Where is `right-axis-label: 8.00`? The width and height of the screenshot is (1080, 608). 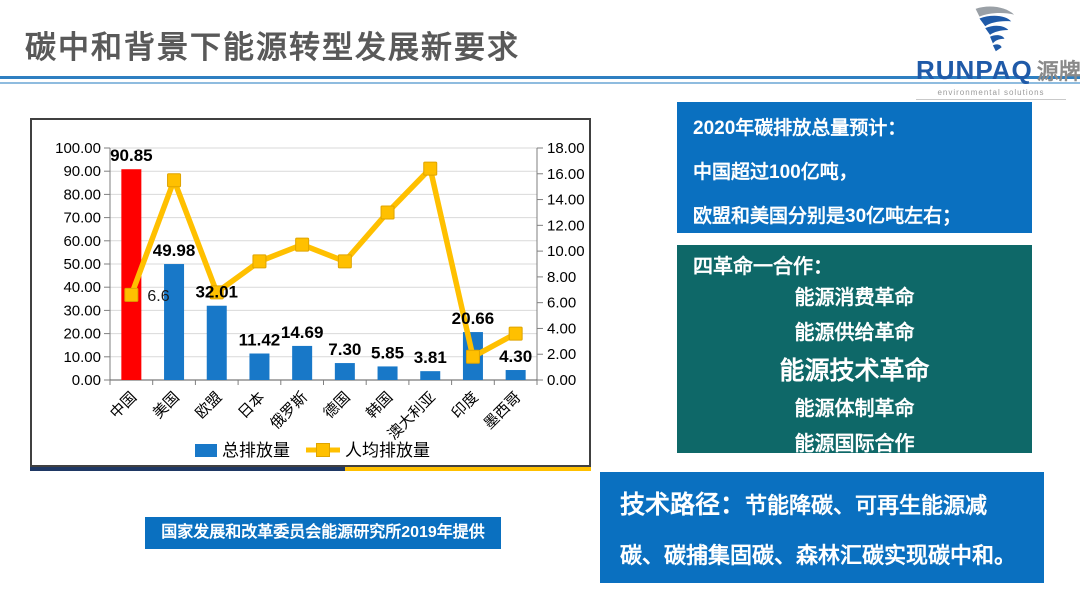
right-axis-label: 8.00 is located at coordinates (561, 277).